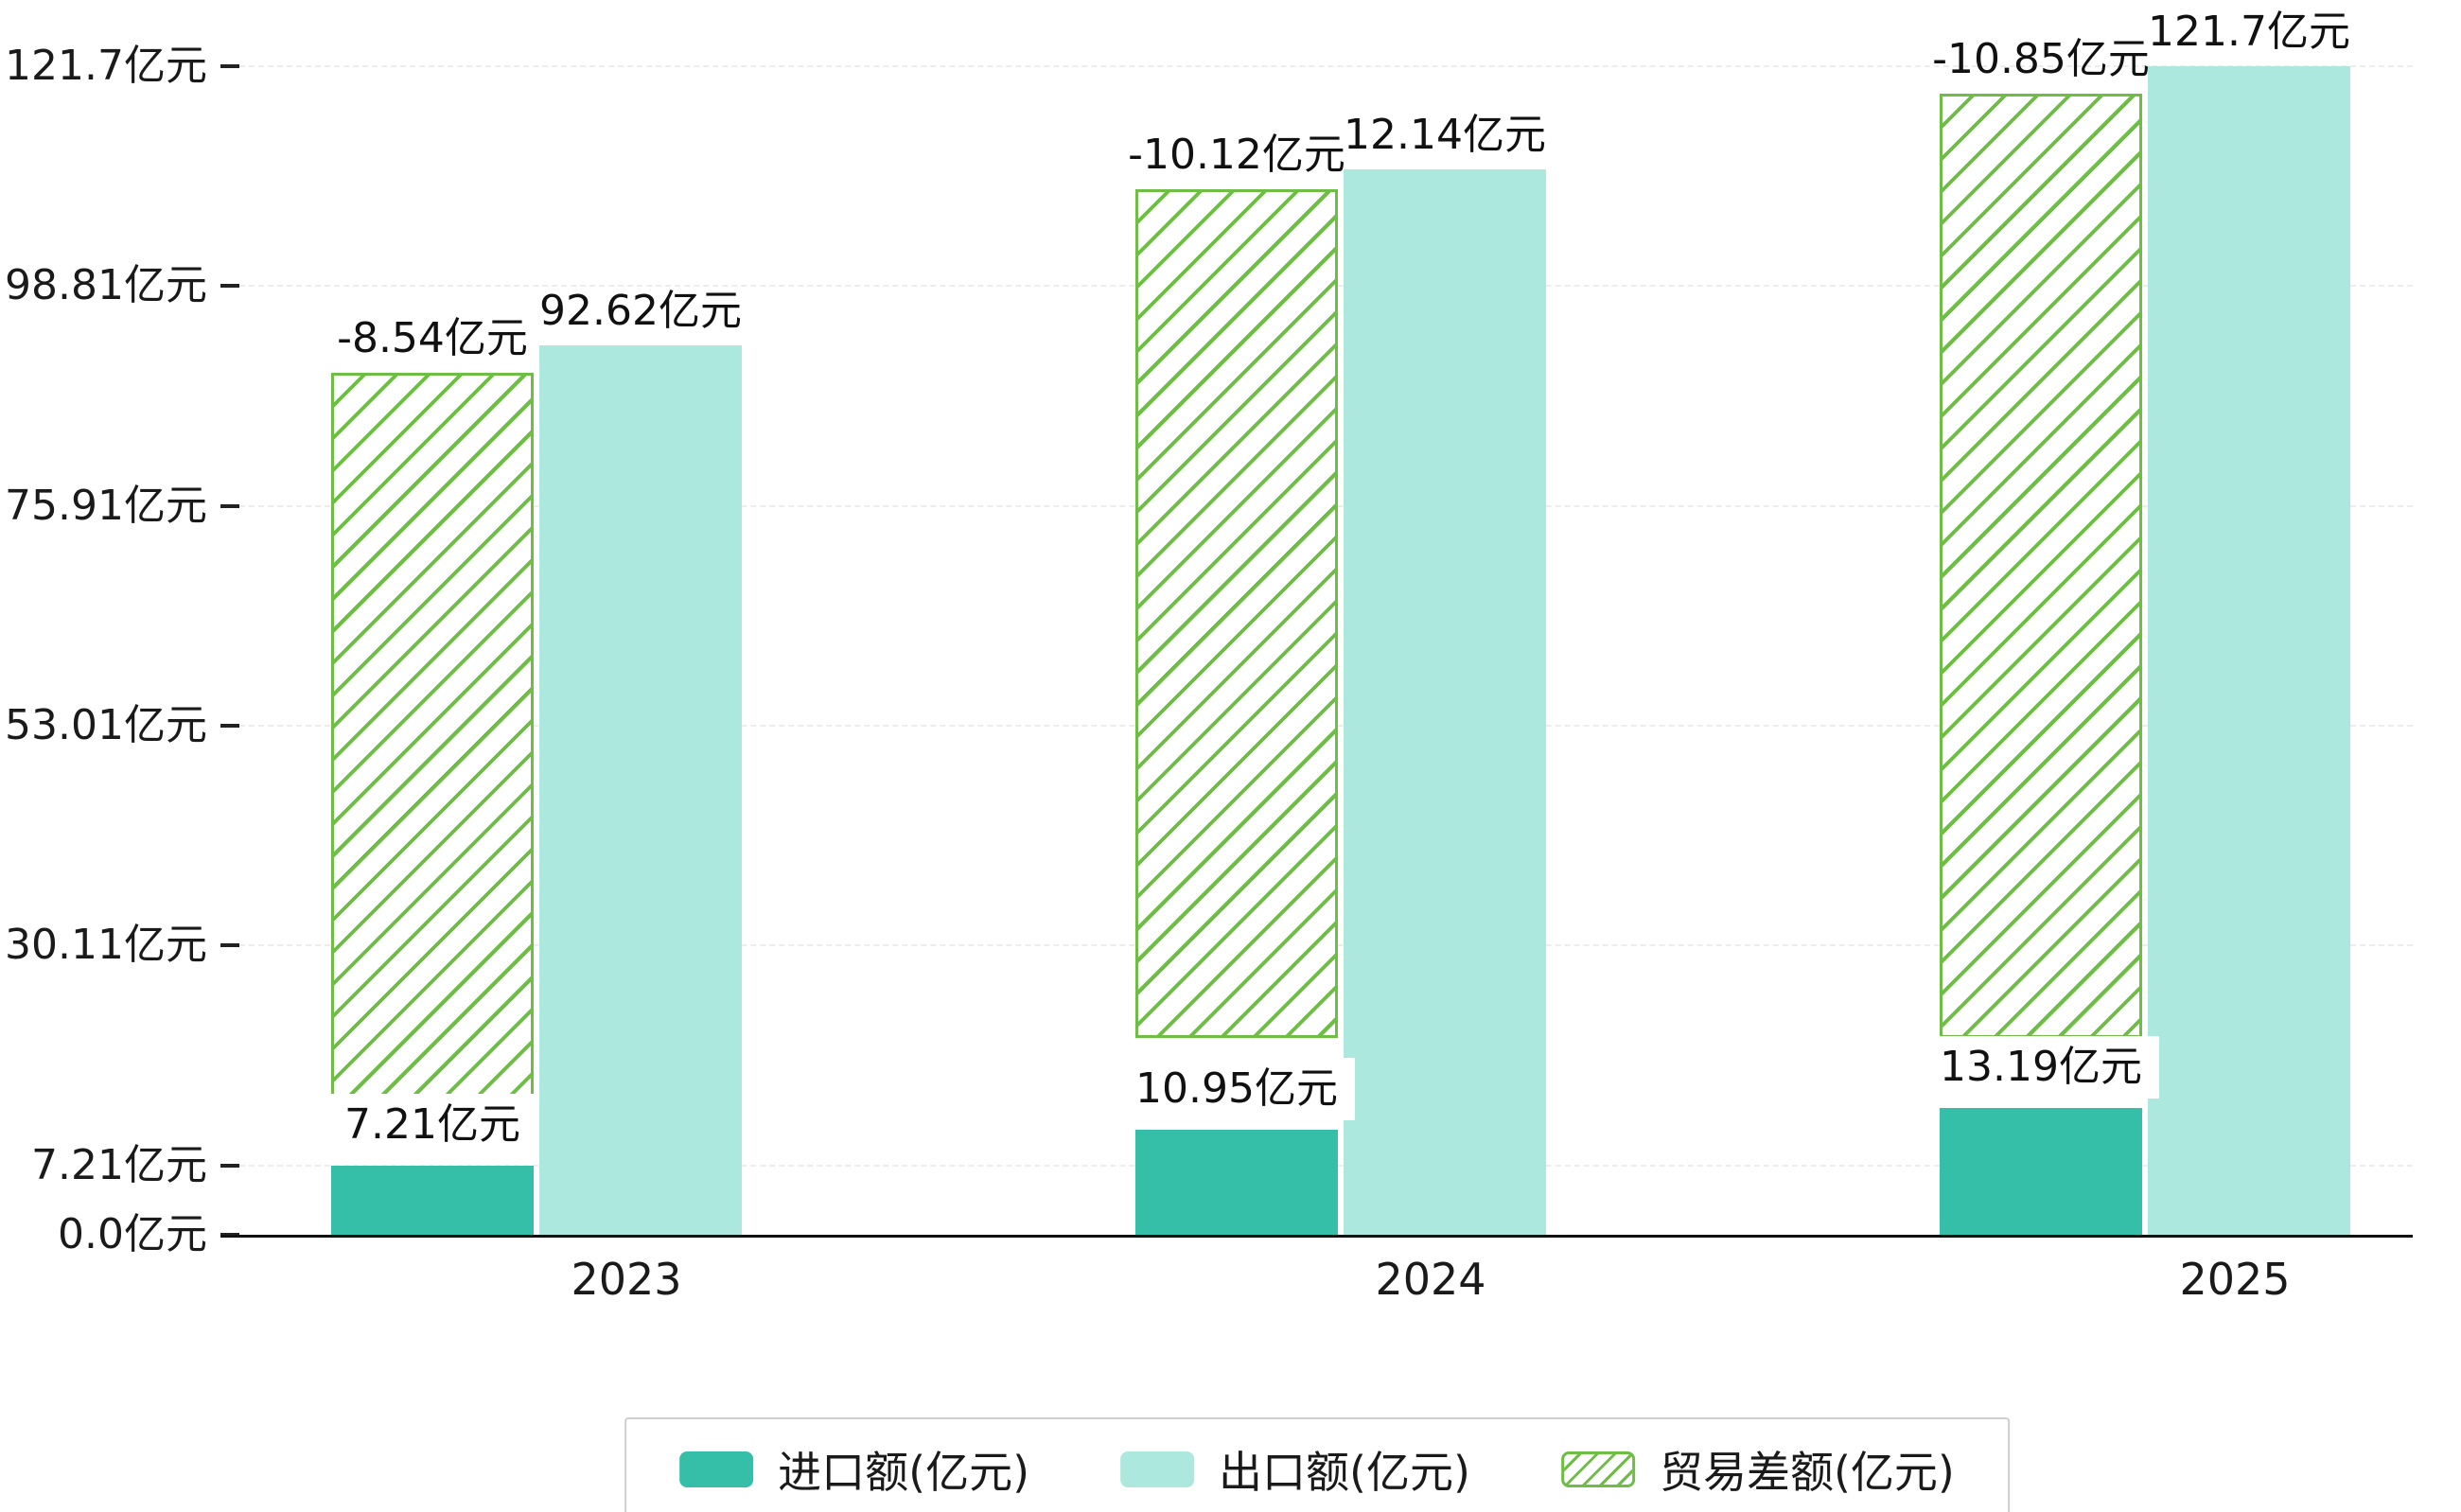  Describe the element at coordinates (626, 1279) in the screenshot. I see `x-category-label: 2023` at that location.